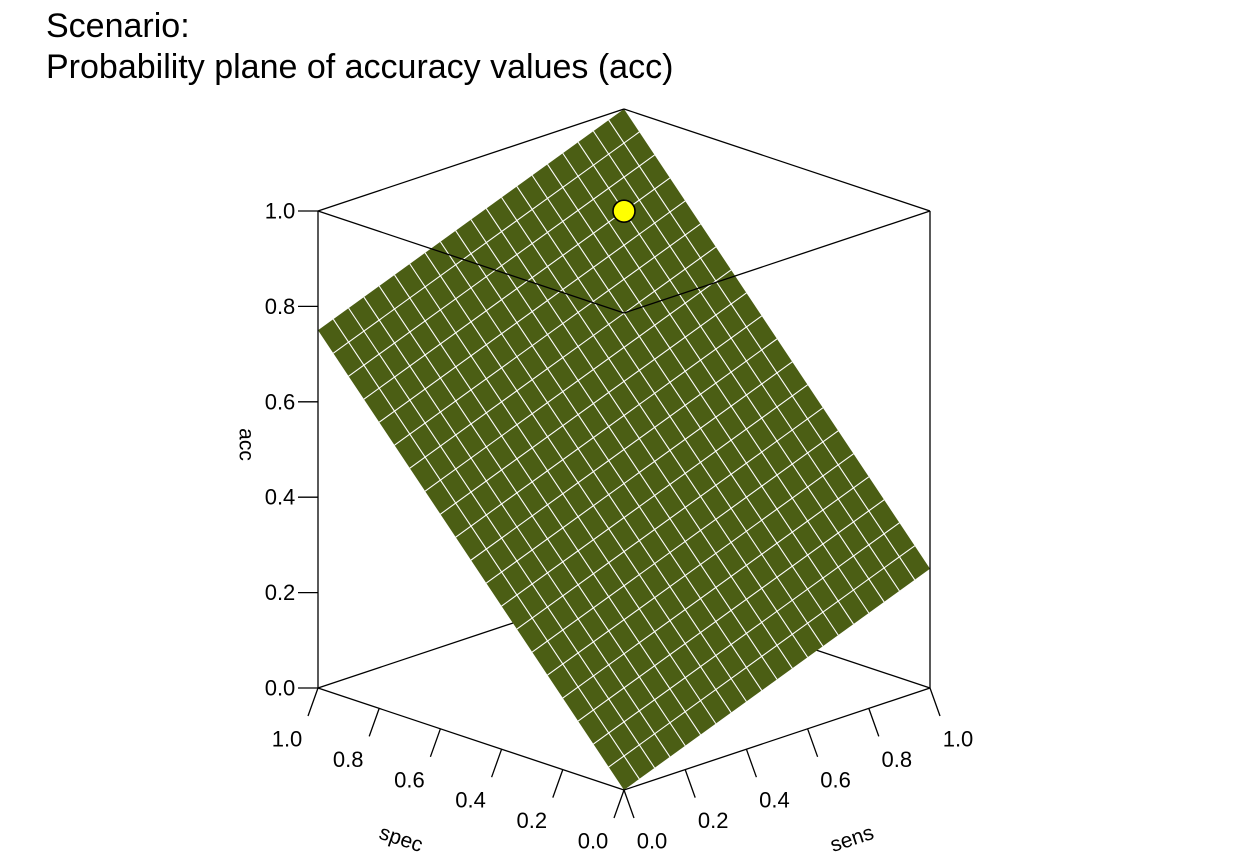  I want to click on spec-tick-label: 0.0, so click(593, 841).